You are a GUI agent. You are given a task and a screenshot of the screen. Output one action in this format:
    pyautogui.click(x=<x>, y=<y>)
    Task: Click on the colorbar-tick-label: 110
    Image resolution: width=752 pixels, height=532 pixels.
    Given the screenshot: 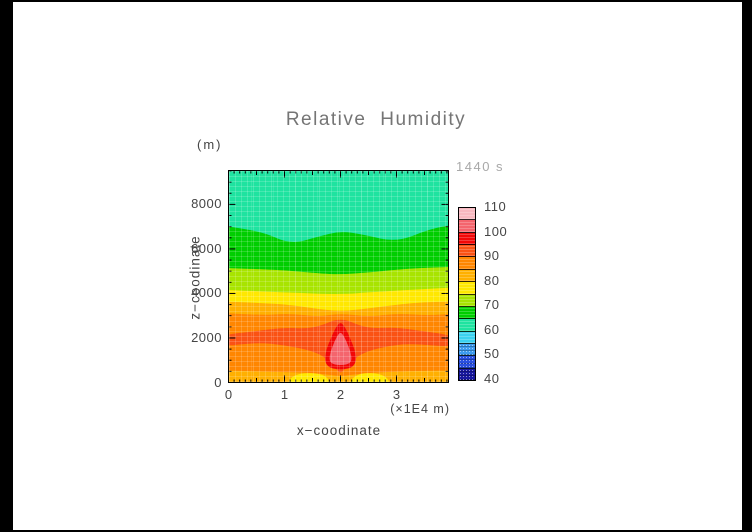 What is the action you would take?
    pyautogui.click(x=495, y=206)
    